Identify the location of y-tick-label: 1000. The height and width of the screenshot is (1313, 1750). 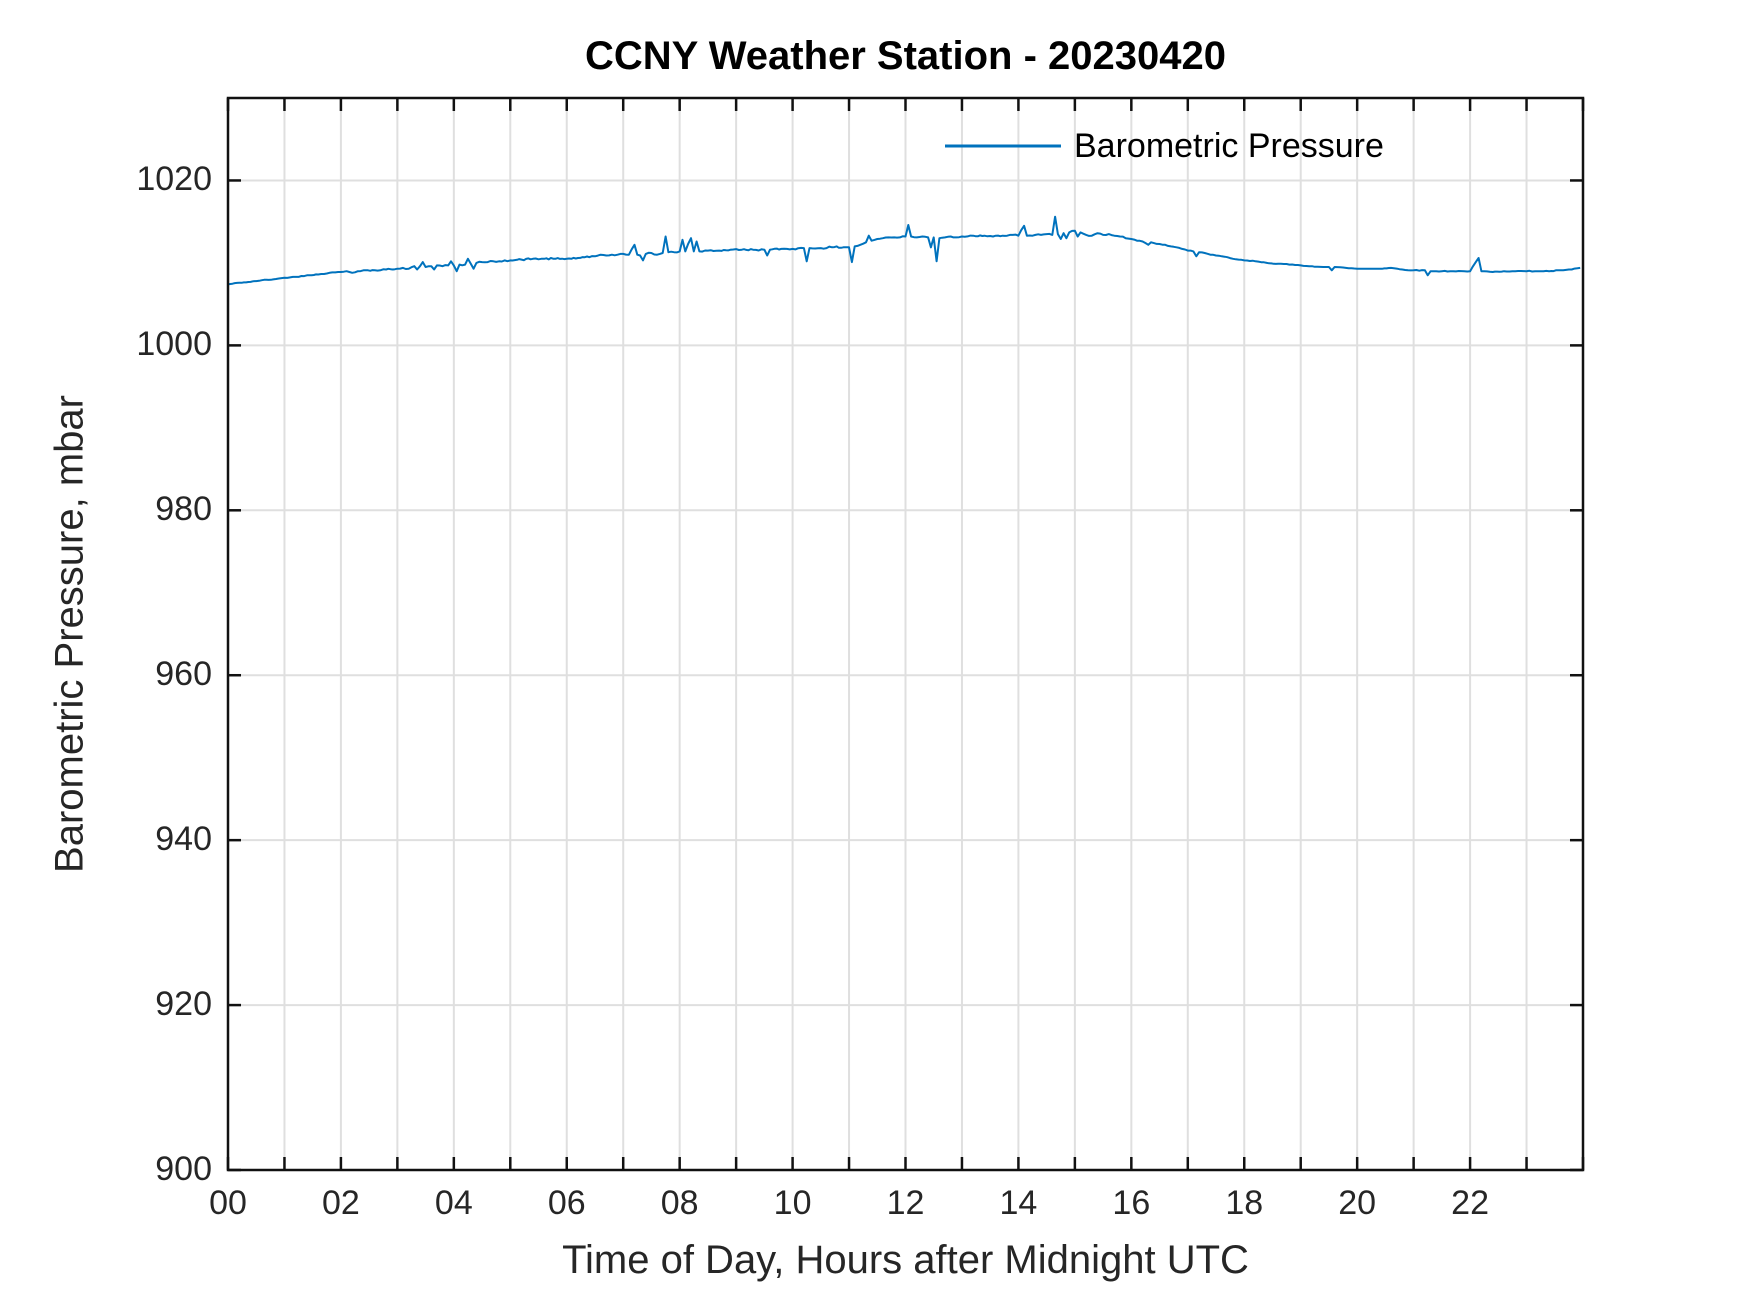
(174, 344).